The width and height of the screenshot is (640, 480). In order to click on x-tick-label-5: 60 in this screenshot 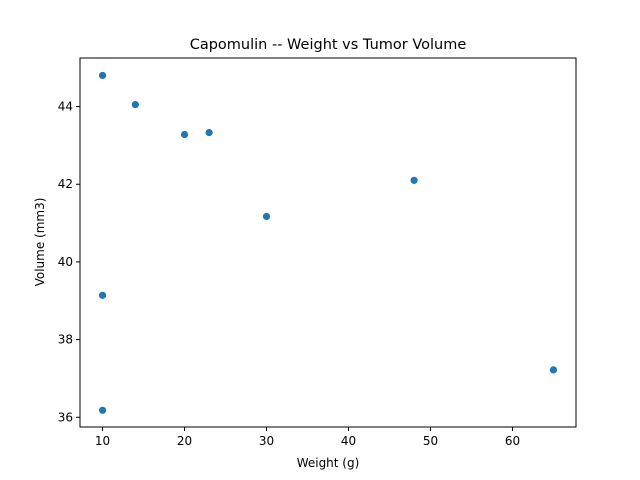, I will do `click(512, 441)`.